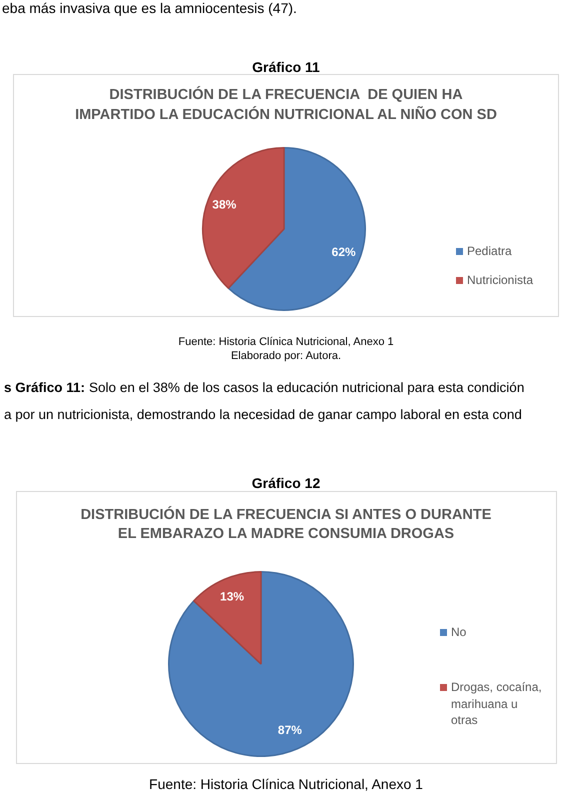 This screenshot has height=793, width=572. What do you see at coordinates (458, 632) in the screenshot?
I see `legend-label: No` at bounding box center [458, 632].